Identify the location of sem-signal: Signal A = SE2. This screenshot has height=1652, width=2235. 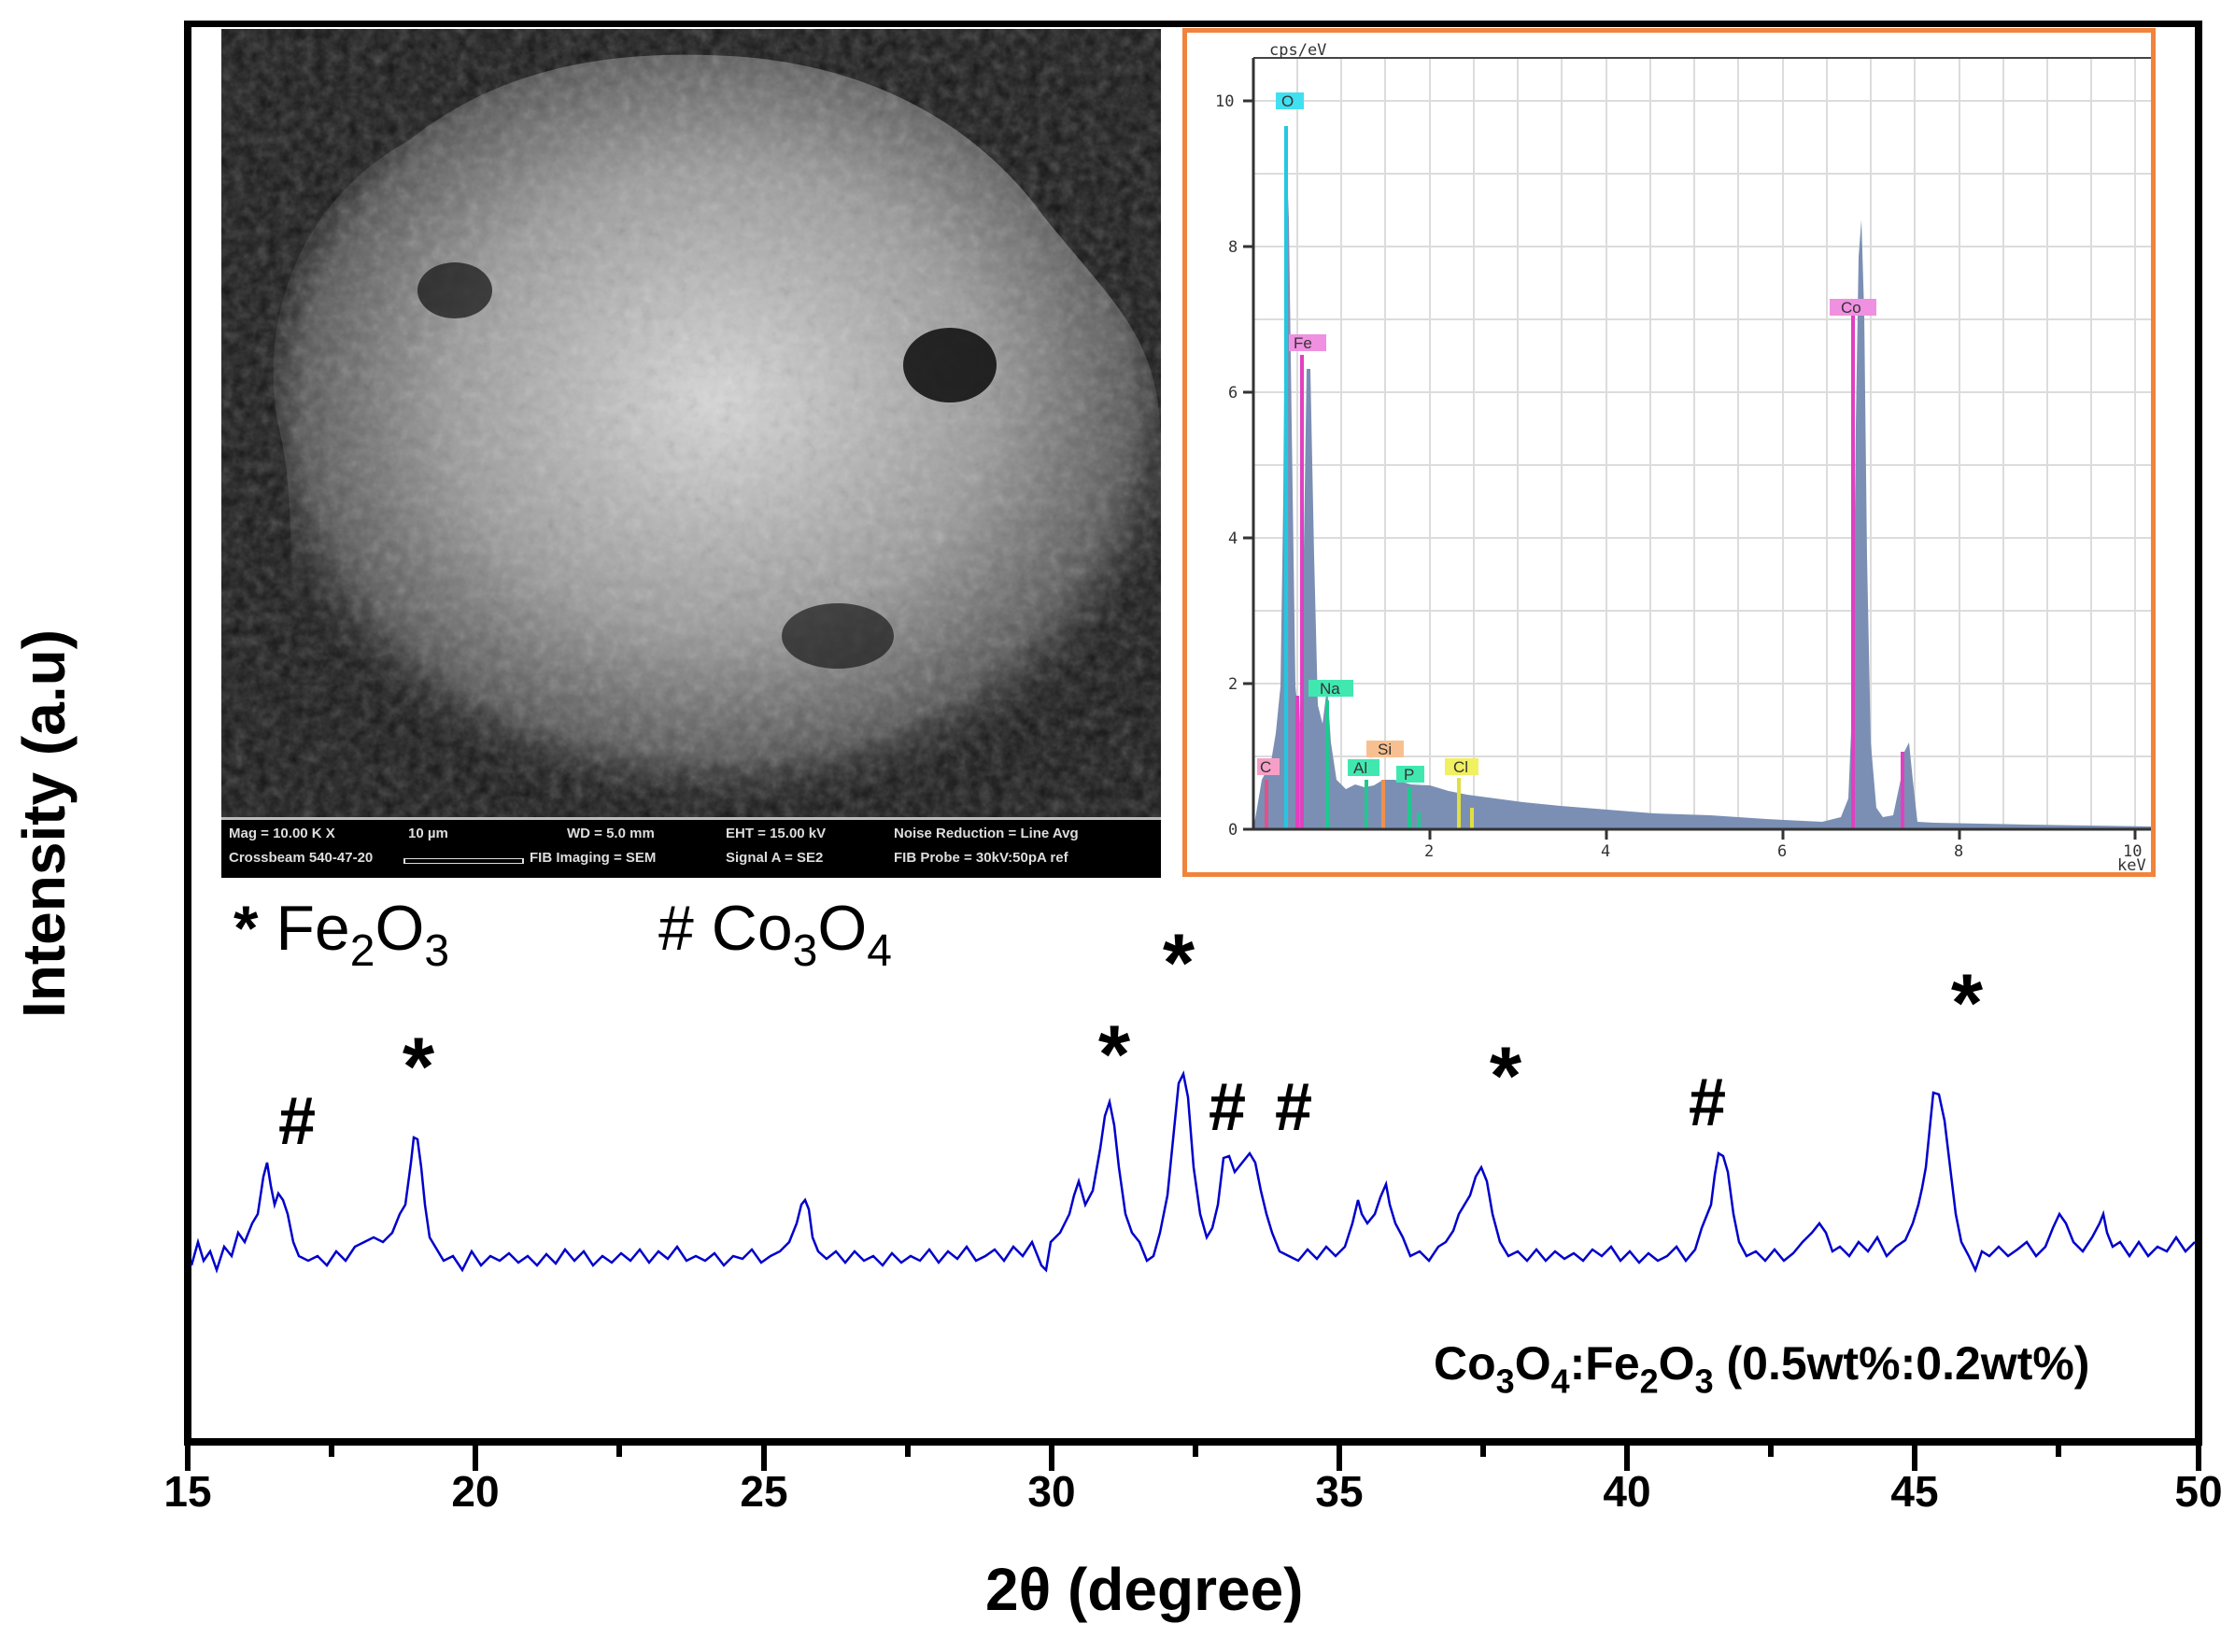
(775, 858).